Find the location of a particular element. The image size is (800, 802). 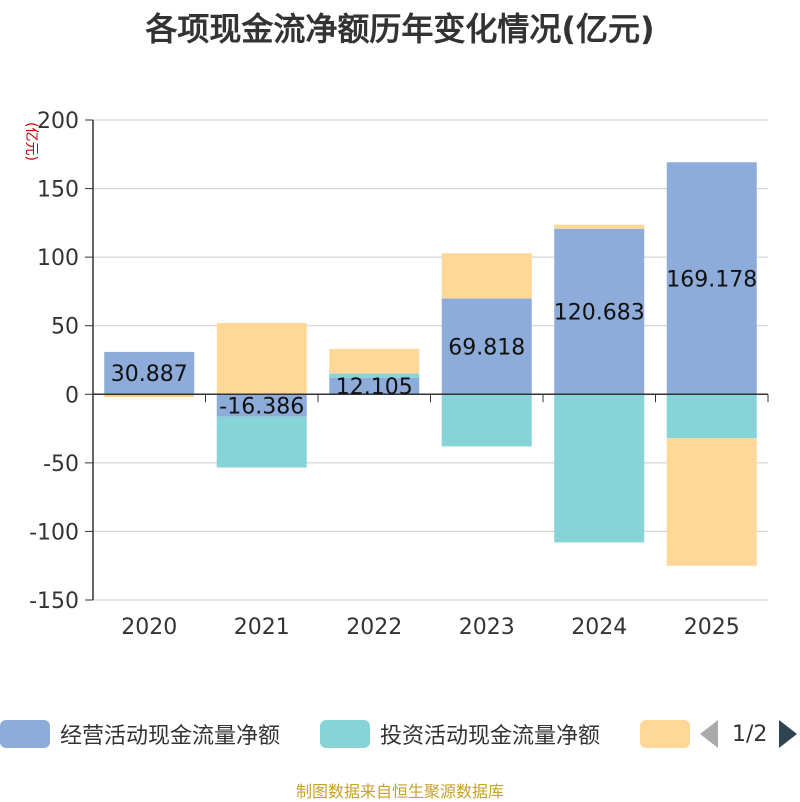

y-tick-label: 50 is located at coordinates (65, 327).